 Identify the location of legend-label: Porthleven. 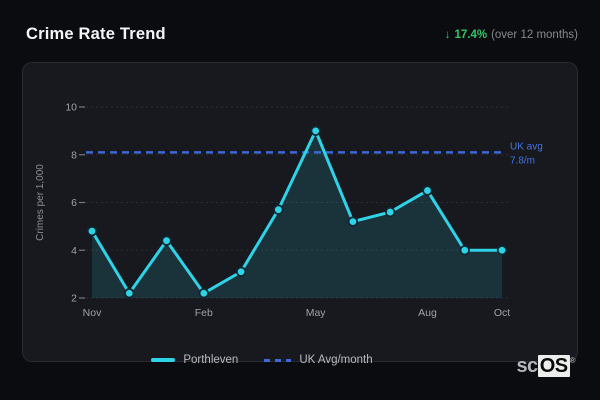
(211, 360).